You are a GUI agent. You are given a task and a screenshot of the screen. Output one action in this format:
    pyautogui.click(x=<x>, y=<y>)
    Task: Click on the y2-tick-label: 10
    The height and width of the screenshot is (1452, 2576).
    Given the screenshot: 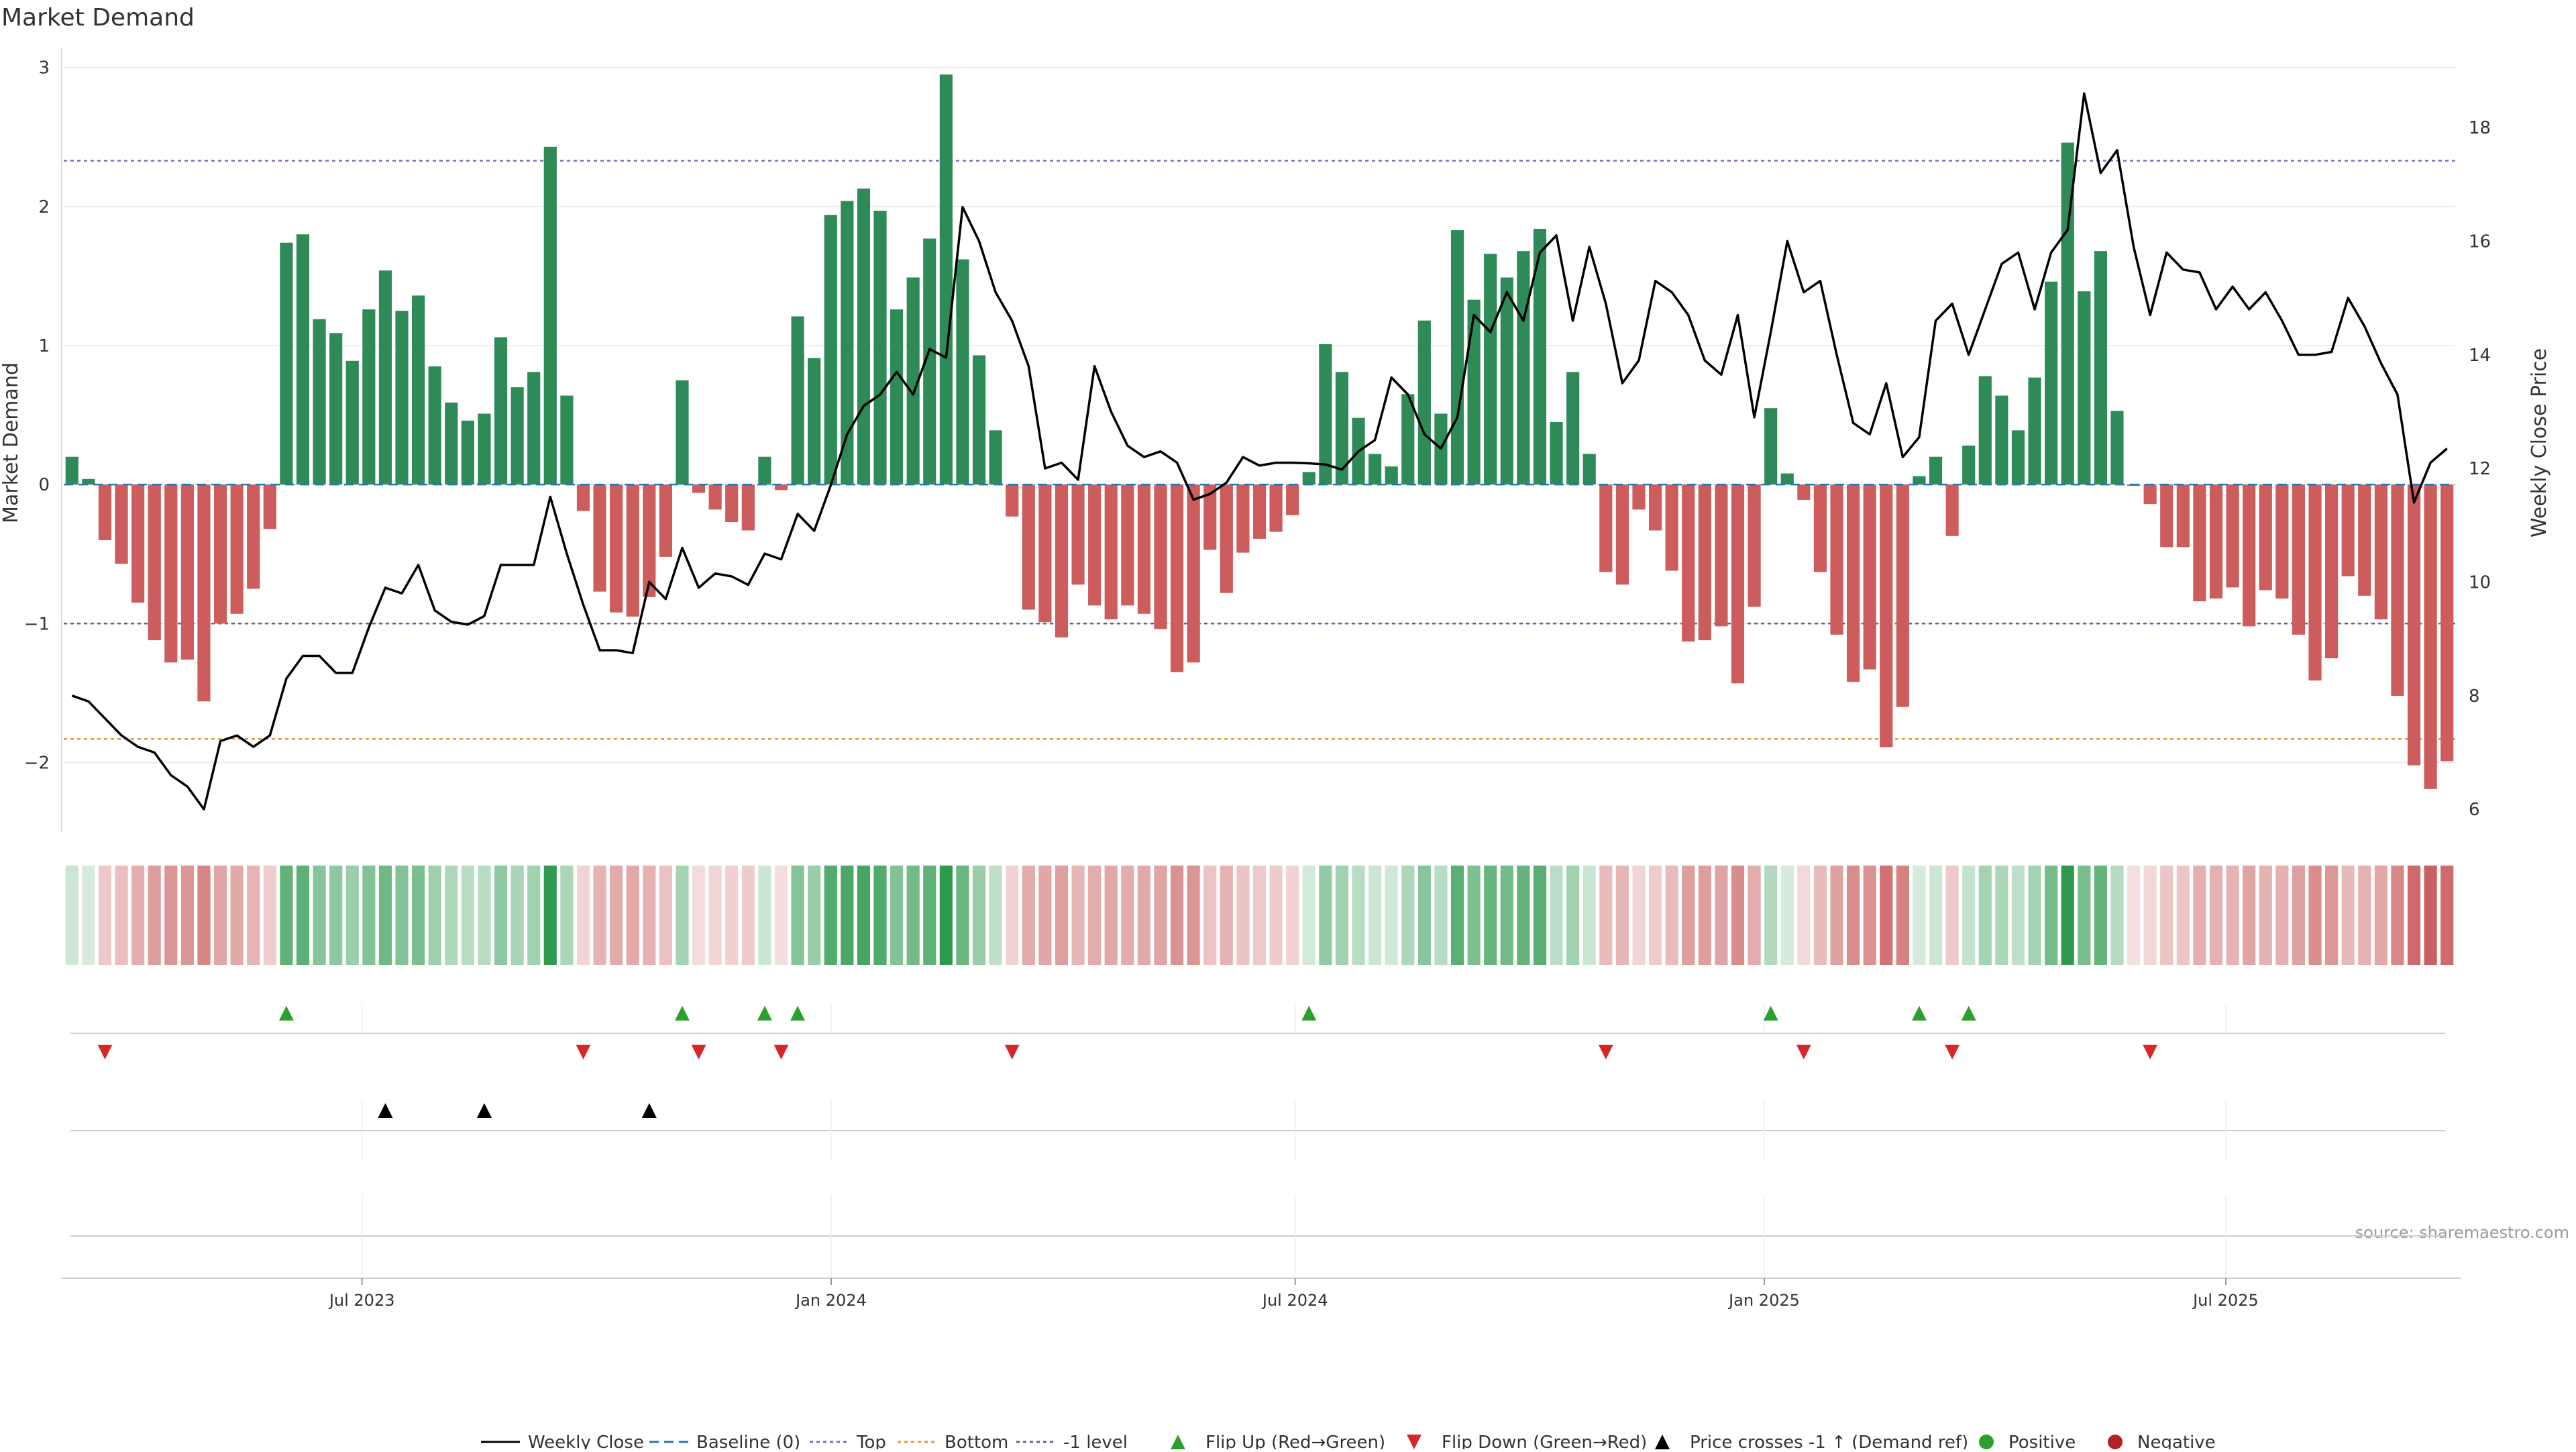 What is the action you would take?
    pyautogui.click(x=2480, y=582)
    